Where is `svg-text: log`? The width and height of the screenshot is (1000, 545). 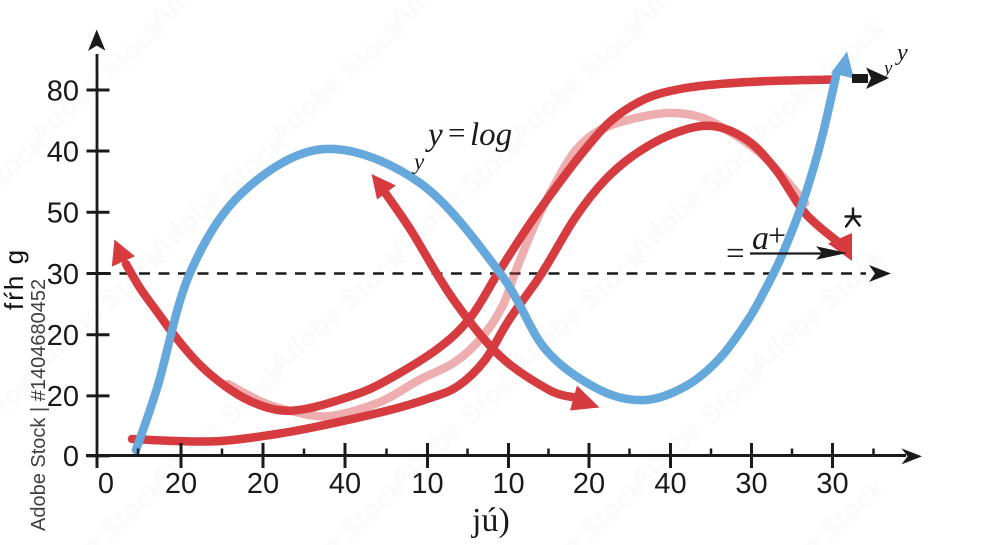 svg-text: log is located at coordinates (491, 135).